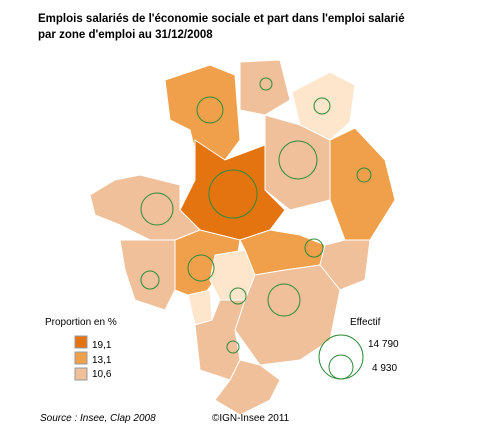 The height and width of the screenshot is (440, 480). Describe the element at coordinates (251, 418) in the screenshot. I see `copyright: ©IGN-Insee 2011` at that location.